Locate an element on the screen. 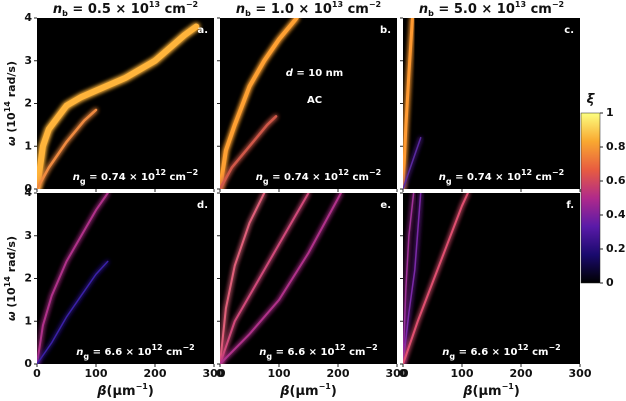 The width and height of the screenshot is (626, 401). text-part: ξ is located at coordinates (591, 99).